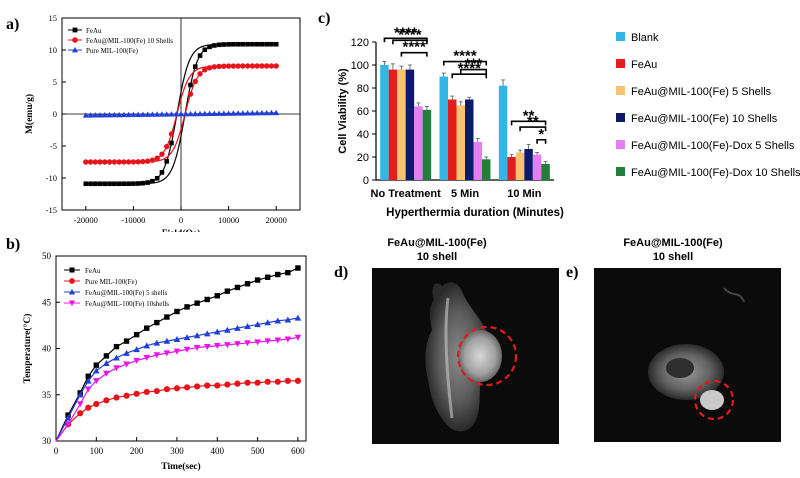 Image resolution: width=800 pixels, height=478 pixels. Describe the element at coordinates (72, 303) in the screenshot. I see `chart-b-legend-marker` at that location.